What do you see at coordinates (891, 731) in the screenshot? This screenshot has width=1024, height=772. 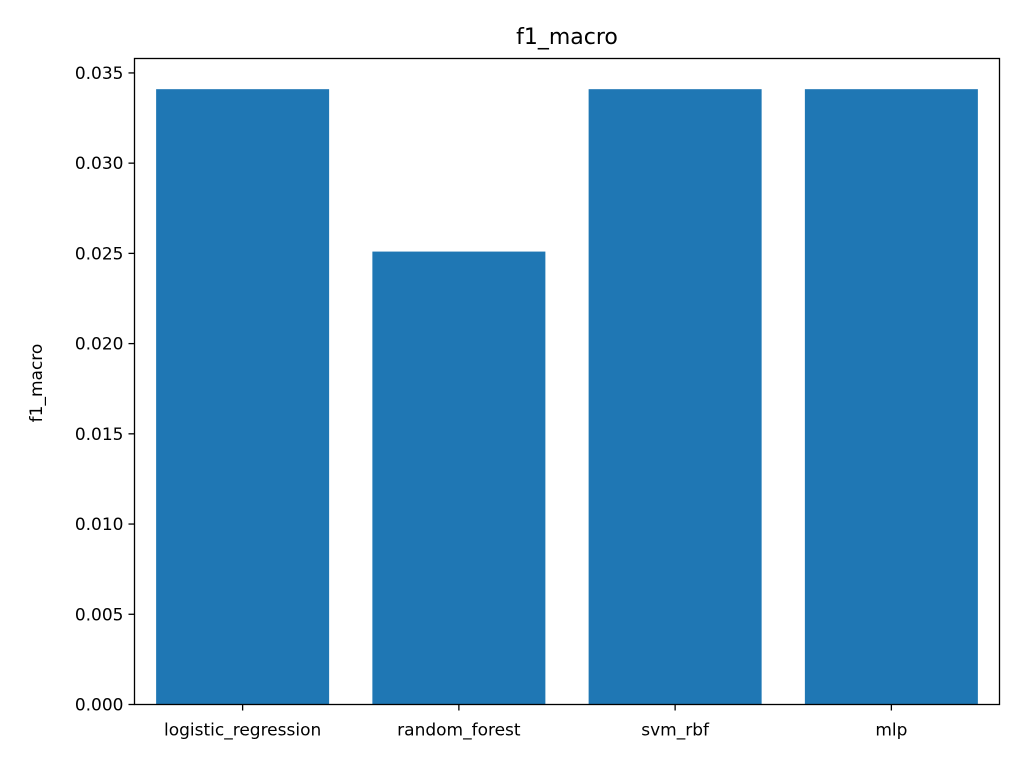 I see `x-tick-label: mlp` at bounding box center [891, 731].